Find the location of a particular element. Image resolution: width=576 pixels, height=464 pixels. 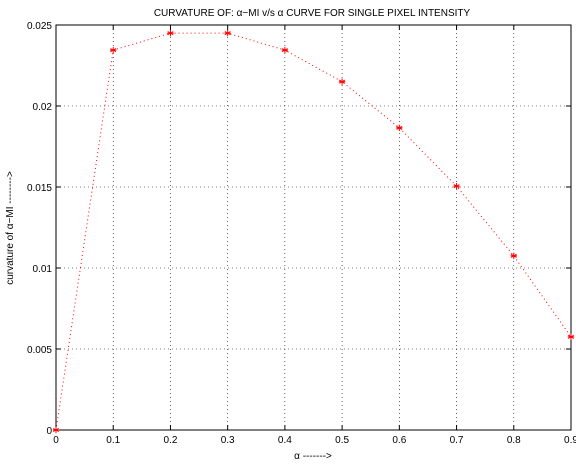

y-tick-label: 0 is located at coordinates (49, 431).